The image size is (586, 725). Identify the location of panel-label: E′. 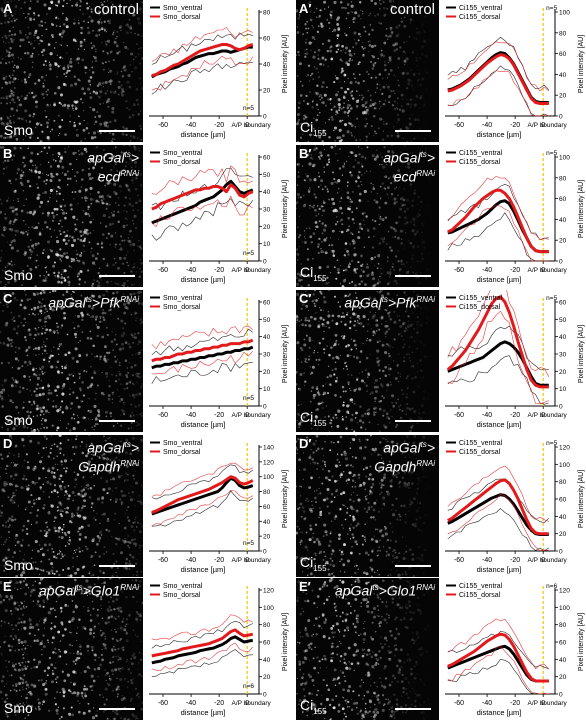
(305, 586).